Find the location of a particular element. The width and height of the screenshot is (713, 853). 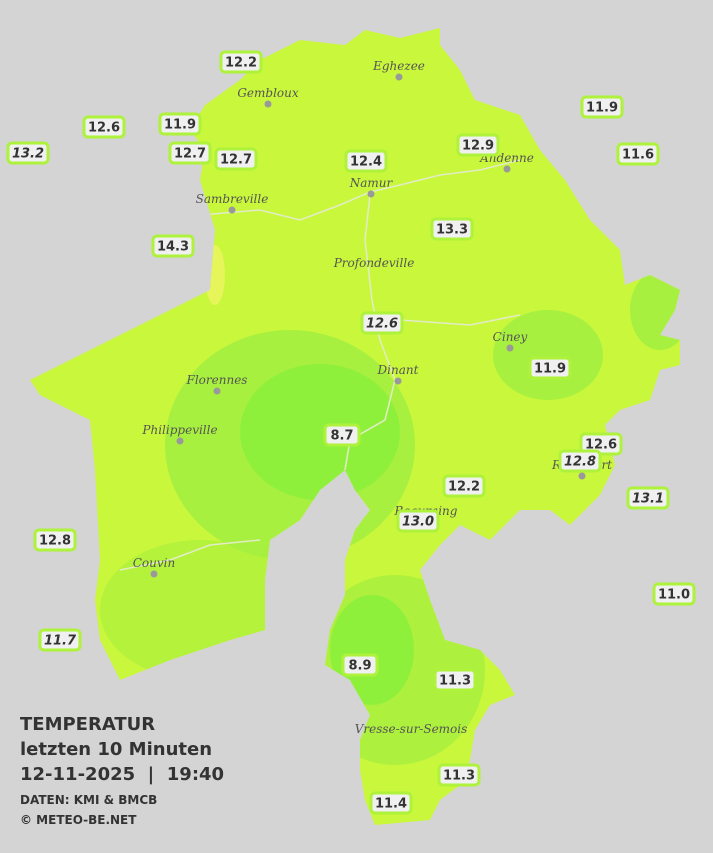

city-label: Philippeville is located at coordinates (179, 430).